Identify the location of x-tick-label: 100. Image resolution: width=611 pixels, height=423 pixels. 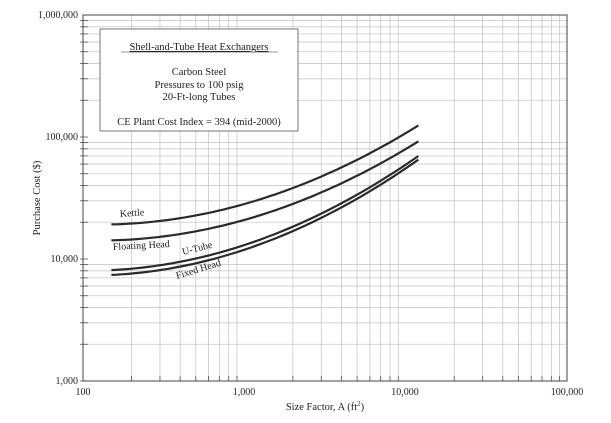
(83, 392).